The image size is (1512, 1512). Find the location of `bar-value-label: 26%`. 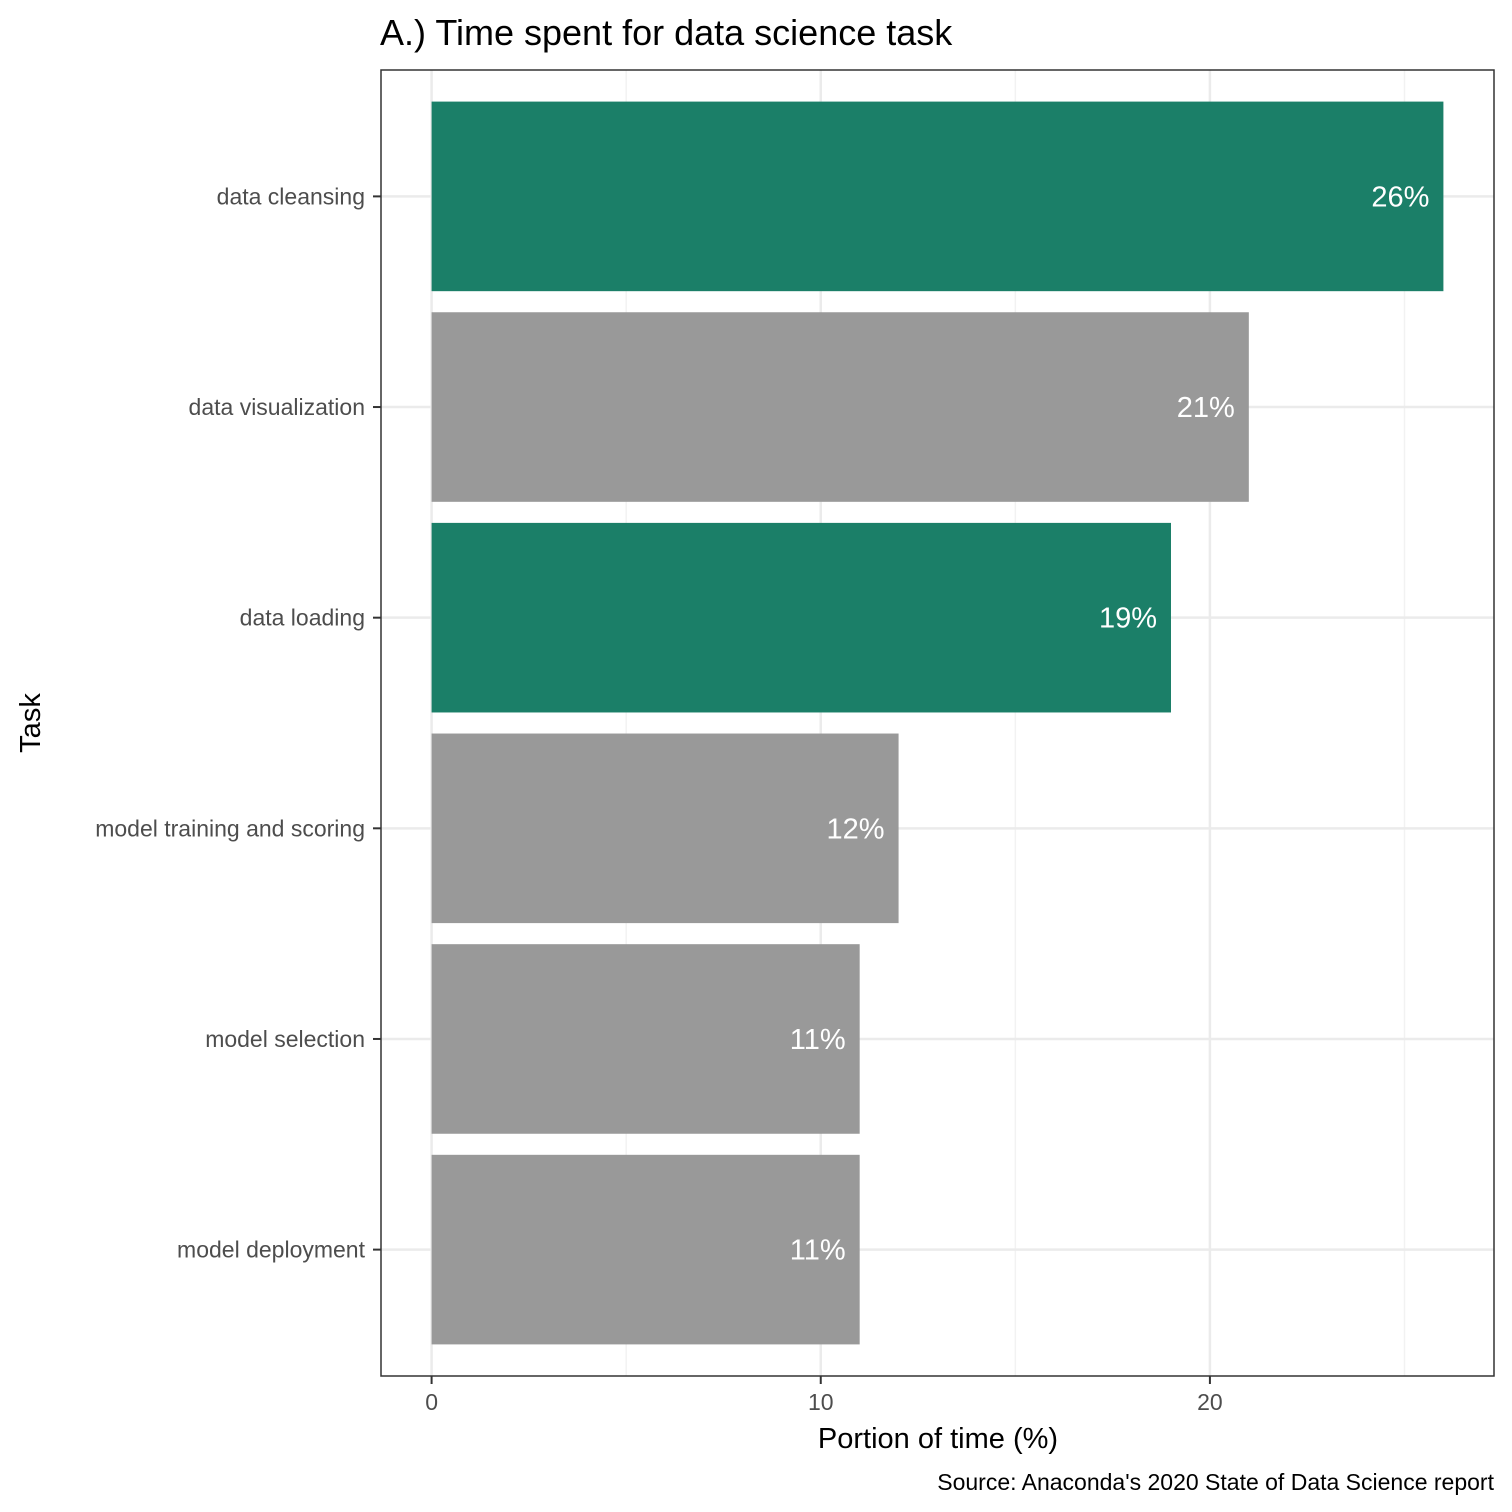

bar-value-label: 26% is located at coordinates (1400, 197).